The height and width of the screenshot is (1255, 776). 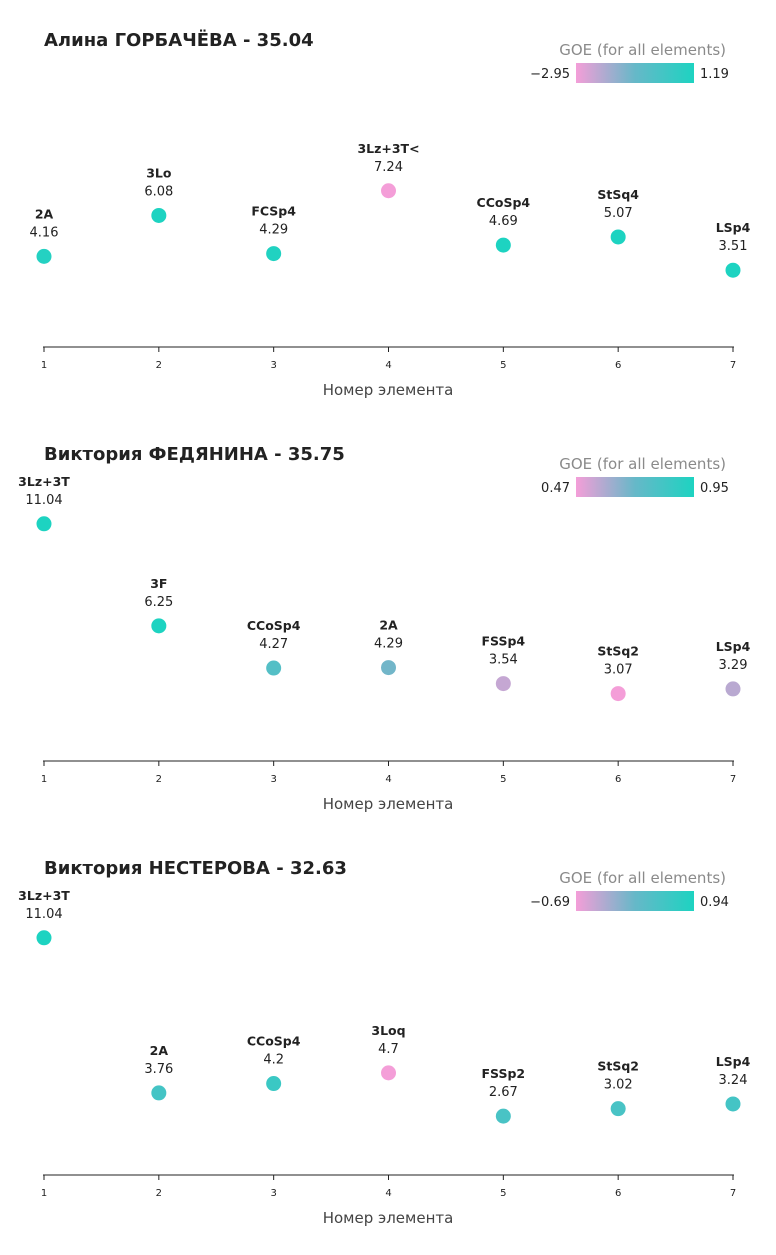 What do you see at coordinates (158, 1069) in the screenshot?
I see `chart-3-point-score-label: 3.76` at bounding box center [158, 1069].